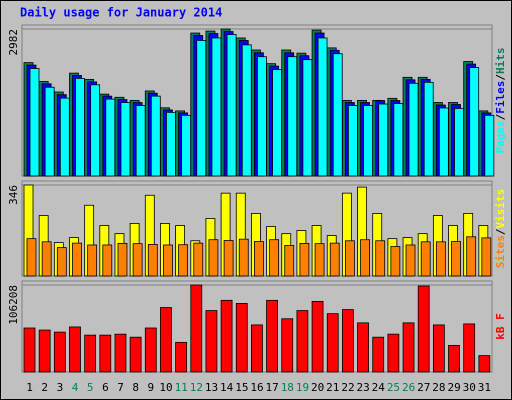 This screenshot has width=512, height=400. I want to click on x-tick-label: 29, so click(453, 387).